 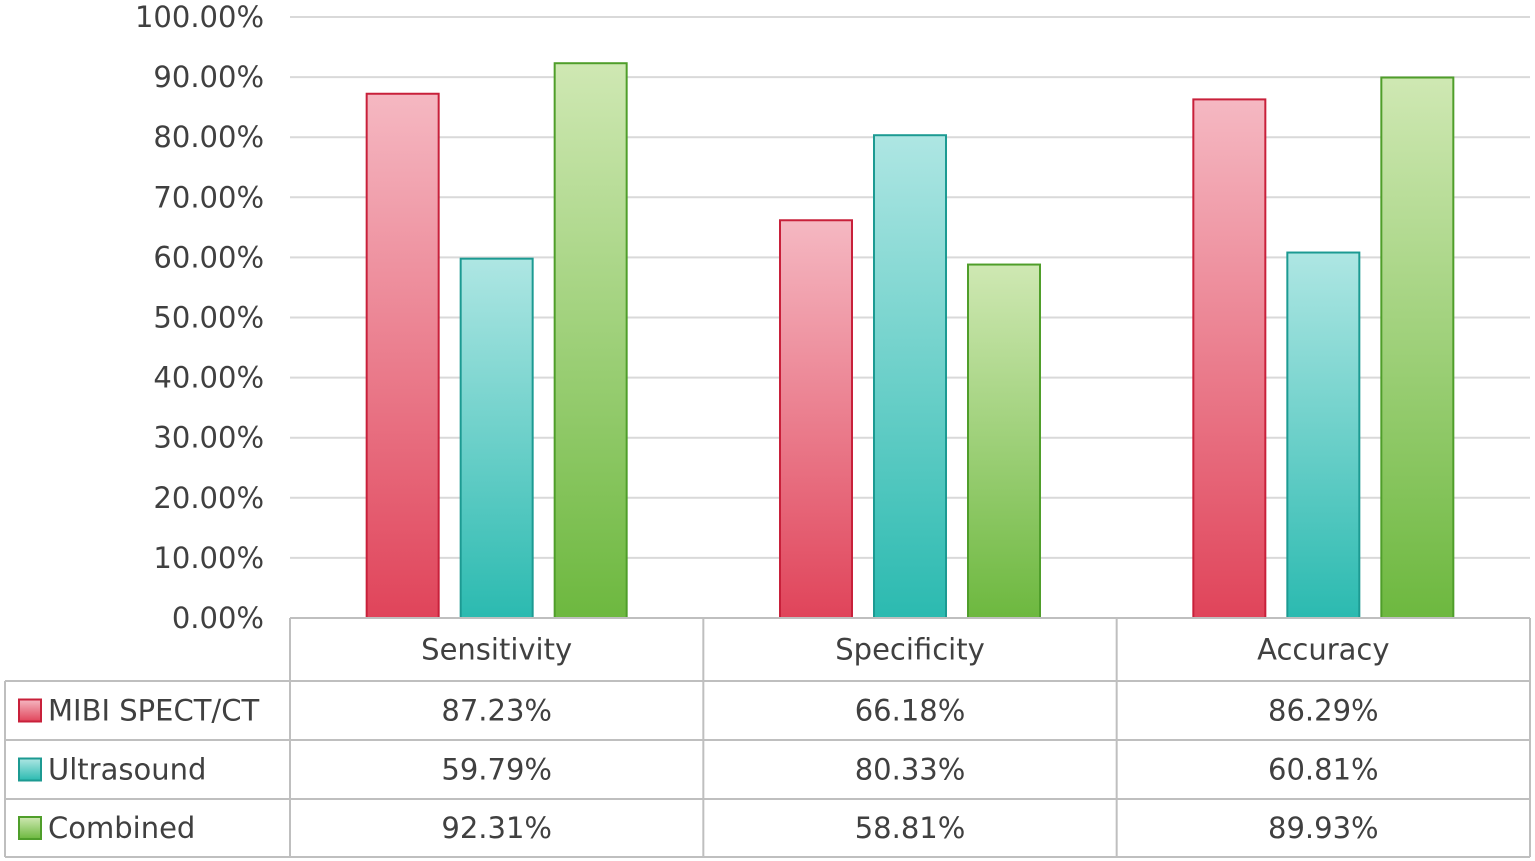 What do you see at coordinates (910, 376) in the screenshot?
I see `bar-ultrasound-specificity` at bounding box center [910, 376].